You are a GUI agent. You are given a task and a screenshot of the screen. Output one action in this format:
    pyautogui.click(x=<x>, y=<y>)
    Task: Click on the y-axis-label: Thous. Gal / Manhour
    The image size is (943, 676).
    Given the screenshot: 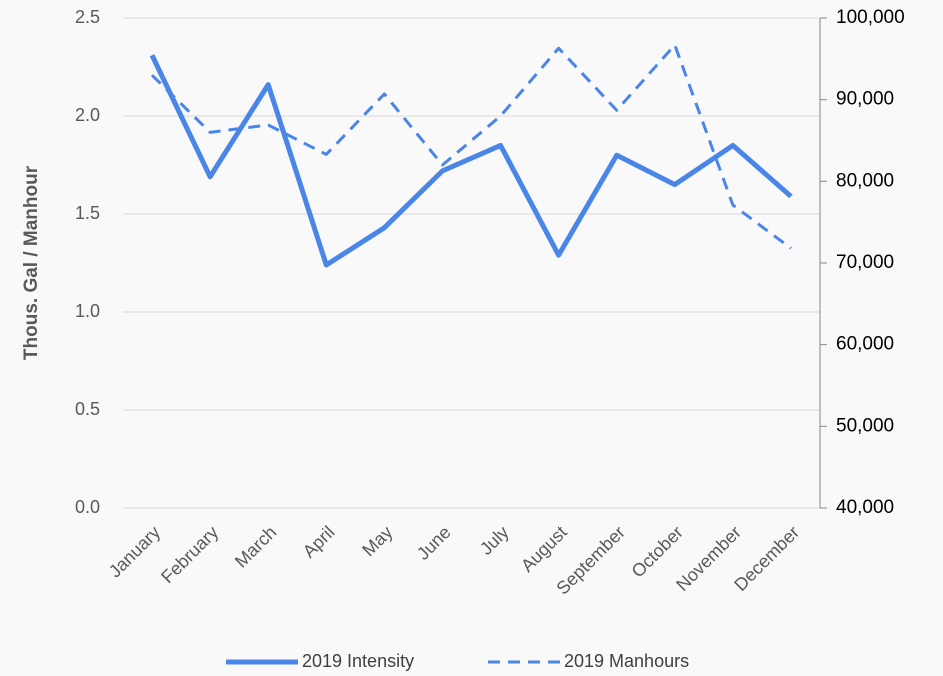 What is the action you would take?
    pyautogui.click(x=31, y=262)
    